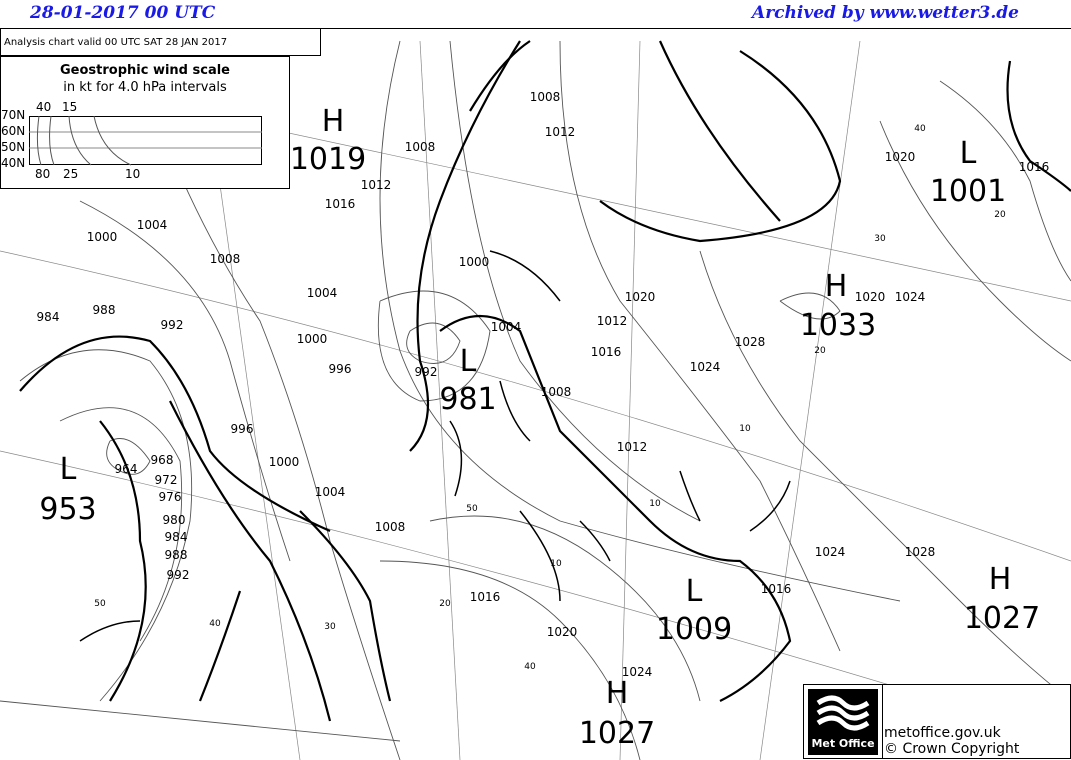 This screenshot has width=1071, height=760. Describe the element at coordinates (467, 399) in the screenshot. I see `pressure-value: 981` at that location.